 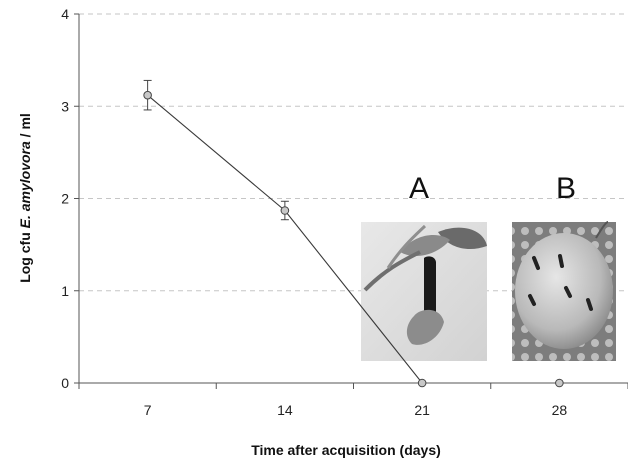 What do you see at coordinates (422, 410) in the screenshot?
I see `x-tick-label: 21` at bounding box center [422, 410].